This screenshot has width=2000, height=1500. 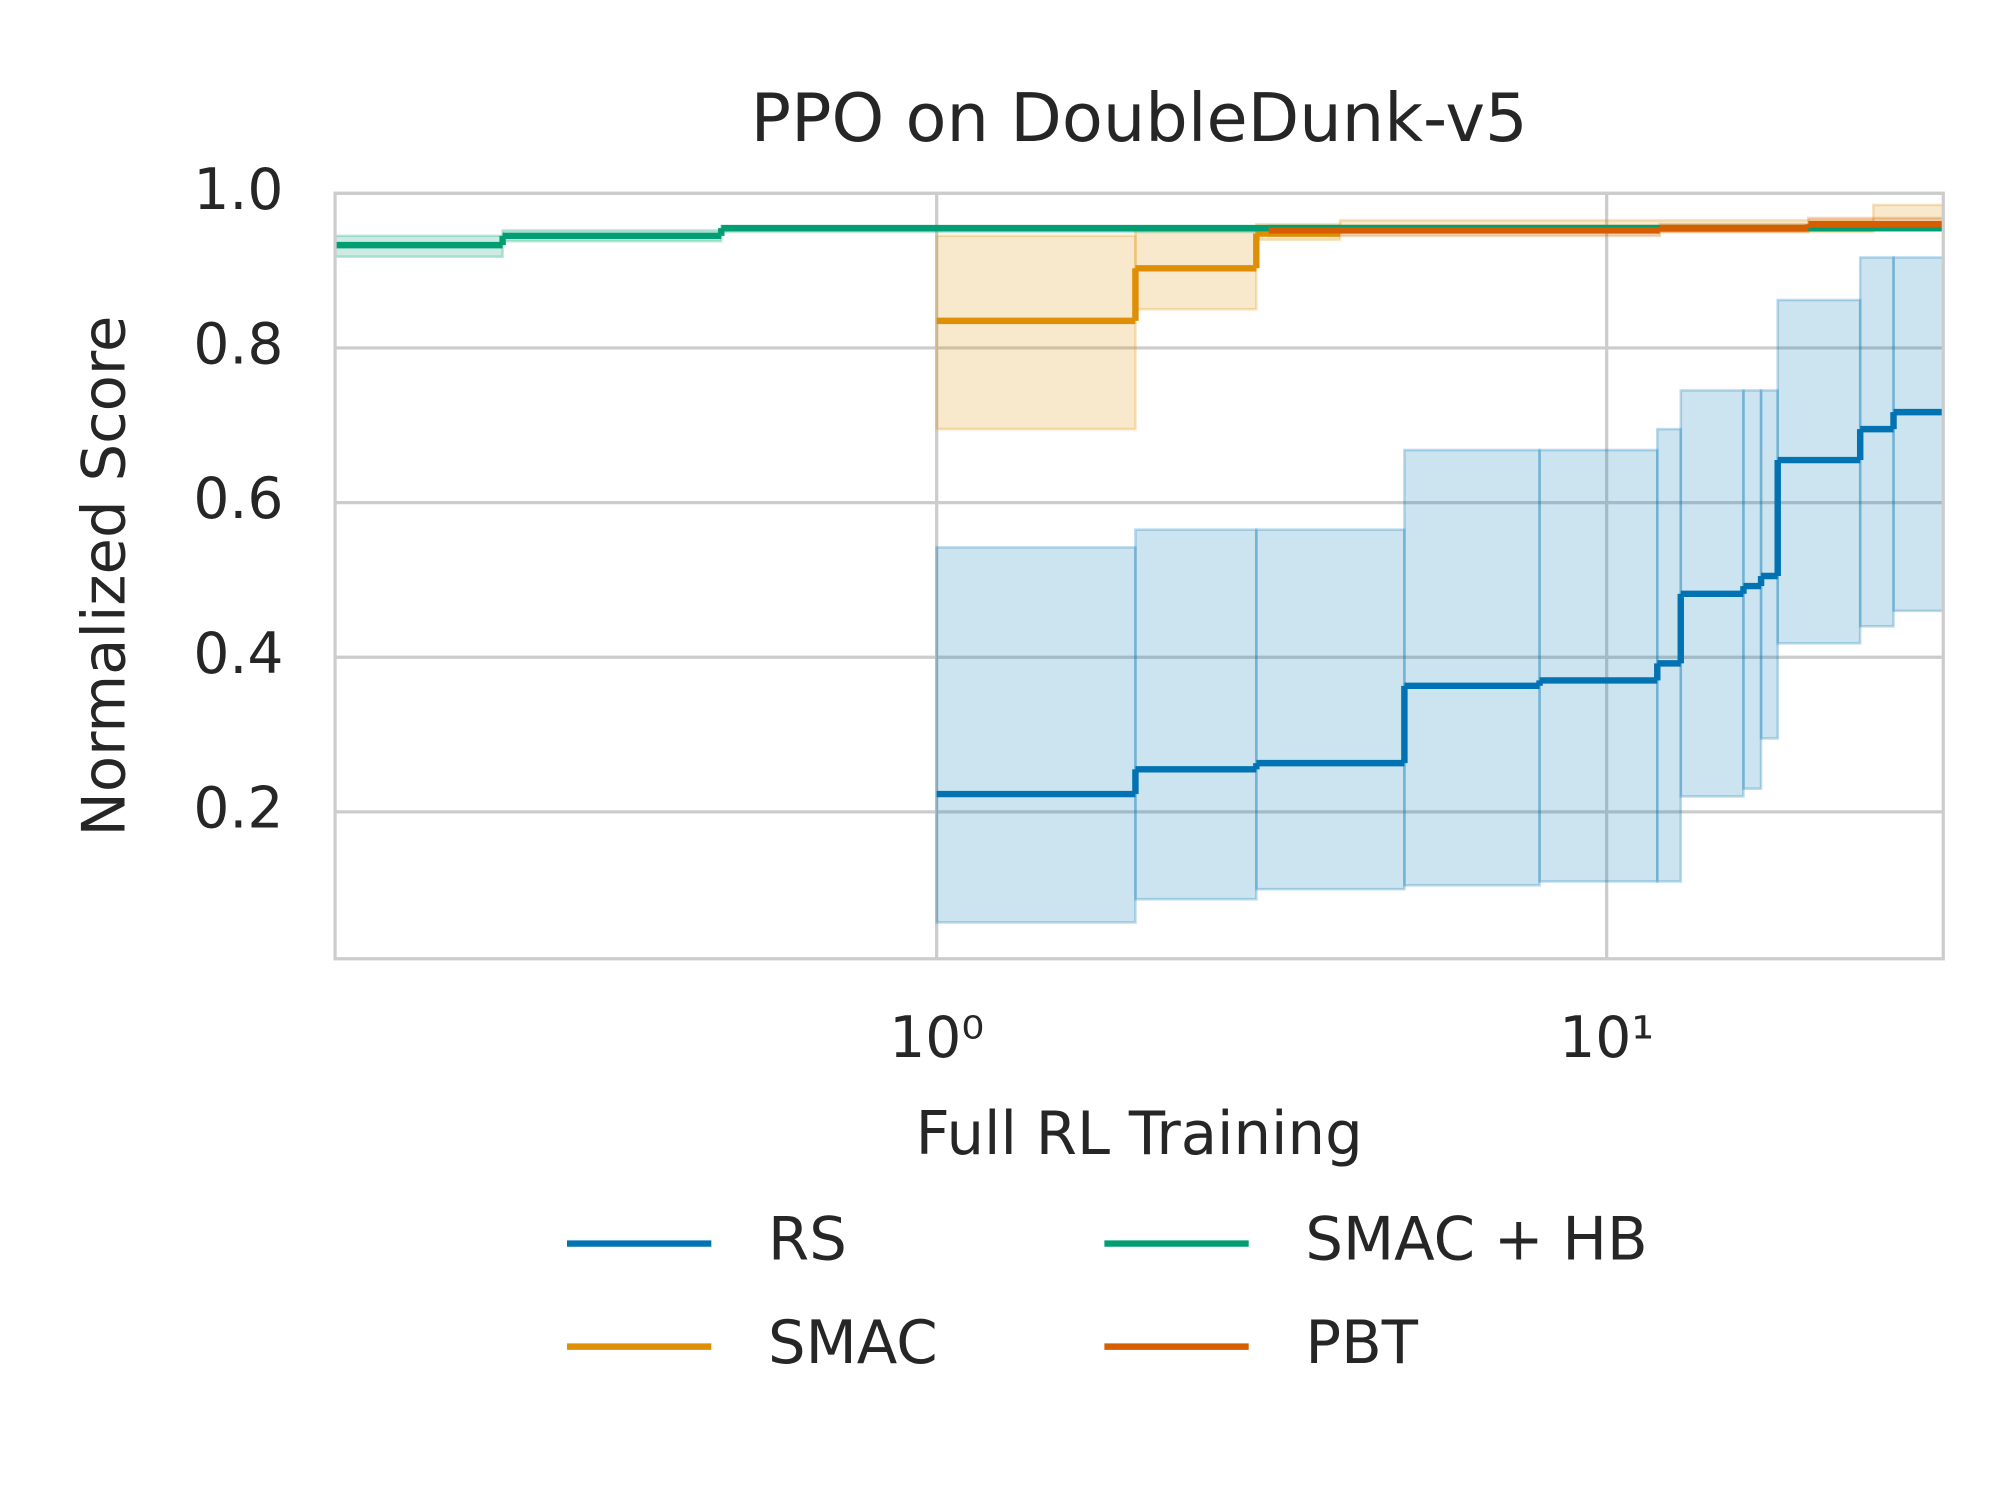 I want to click on y-tick-label: 1.0, so click(x=238, y=190).